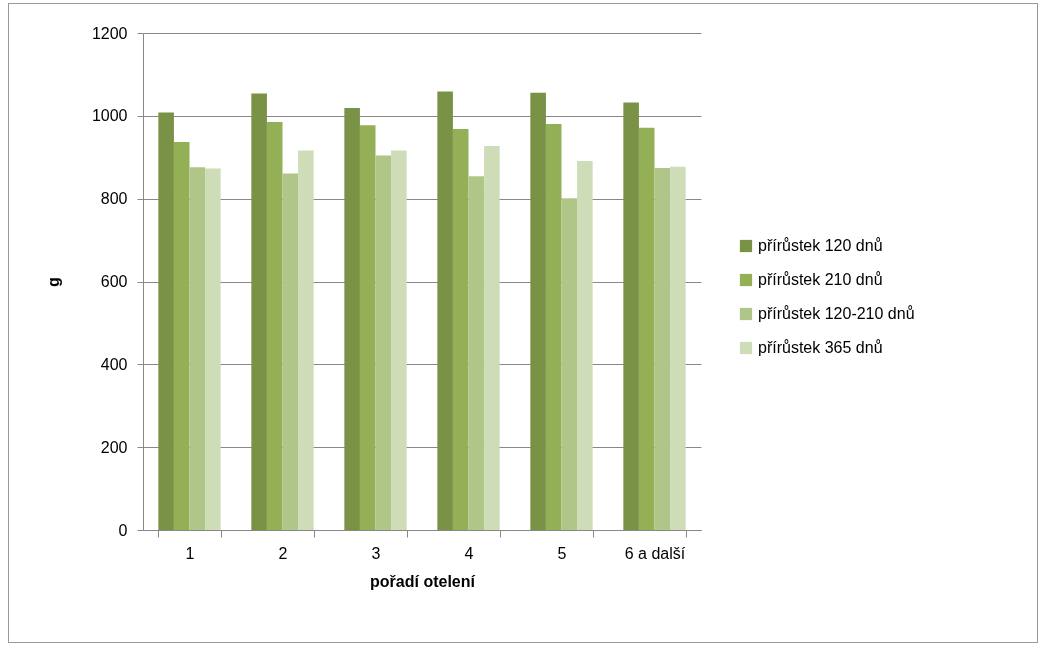 The image size is (1045, 650). I want to click on legend-label: přírůstek 120 dnů, so click(820, 245).